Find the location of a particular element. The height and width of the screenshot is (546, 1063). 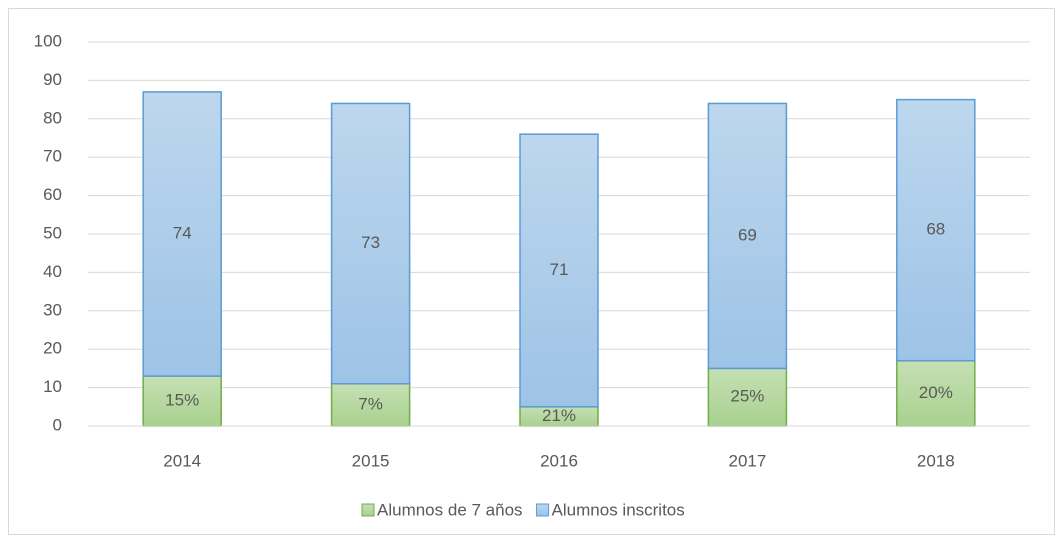

y-tick-label: 70 is located at coordinates (52, 156).